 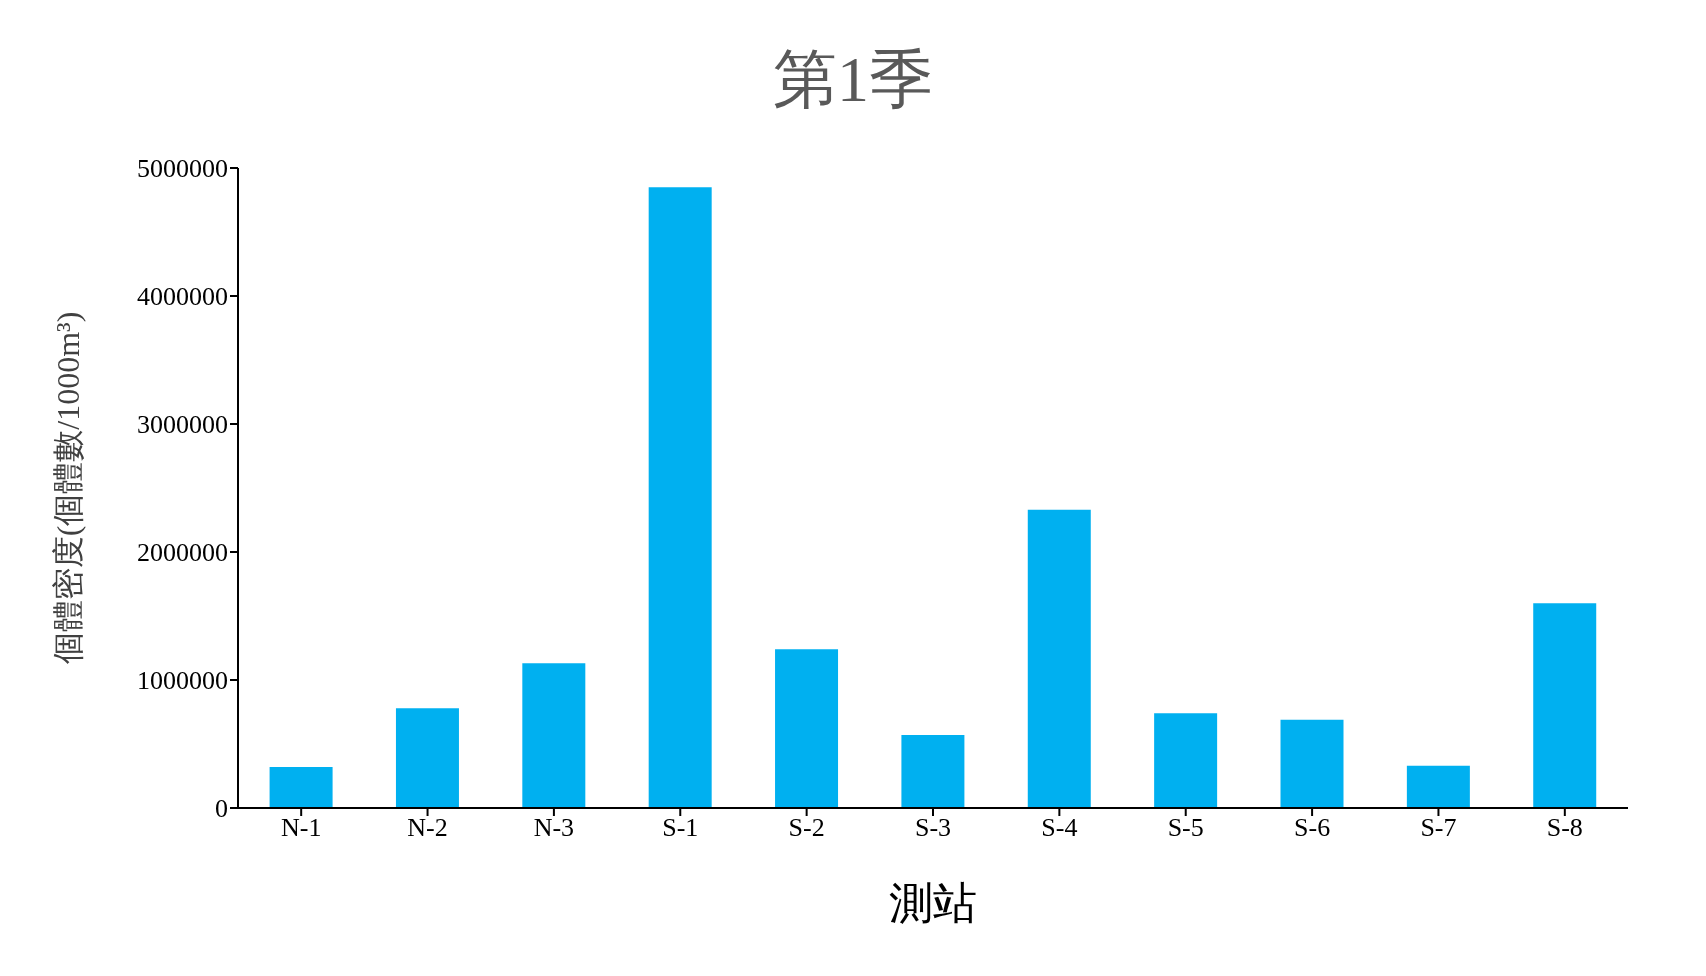 What do you see at coordinates (933, 828) in the screenshot?
I see `x-tick-label: S-3` at bounding box center [933, 828].